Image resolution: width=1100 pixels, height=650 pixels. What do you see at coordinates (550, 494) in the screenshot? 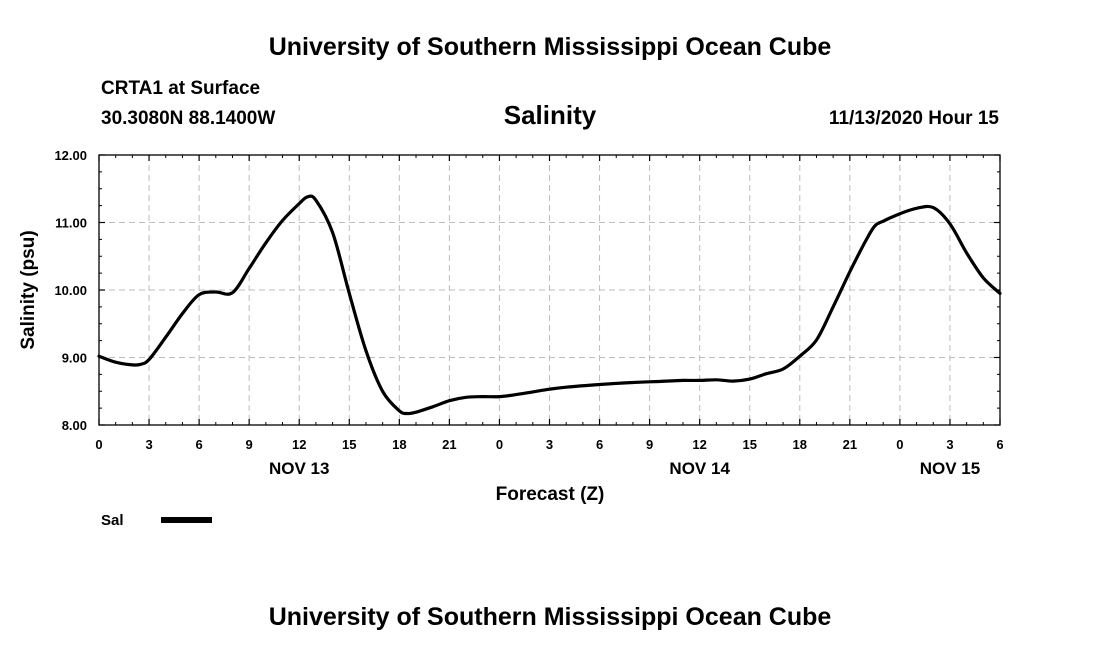
I see `x-axis-label: Forecast (Z)` at bounding box center [550, 494].